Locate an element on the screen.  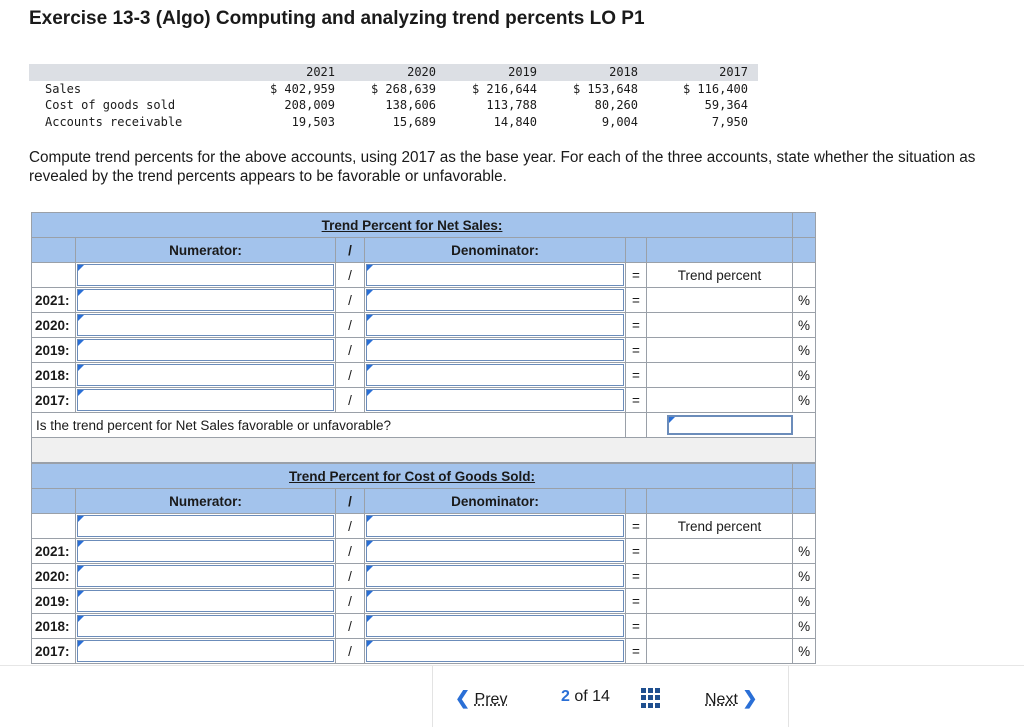
year-row-2021: 2021: / = % is located at coordinates (424, 300).